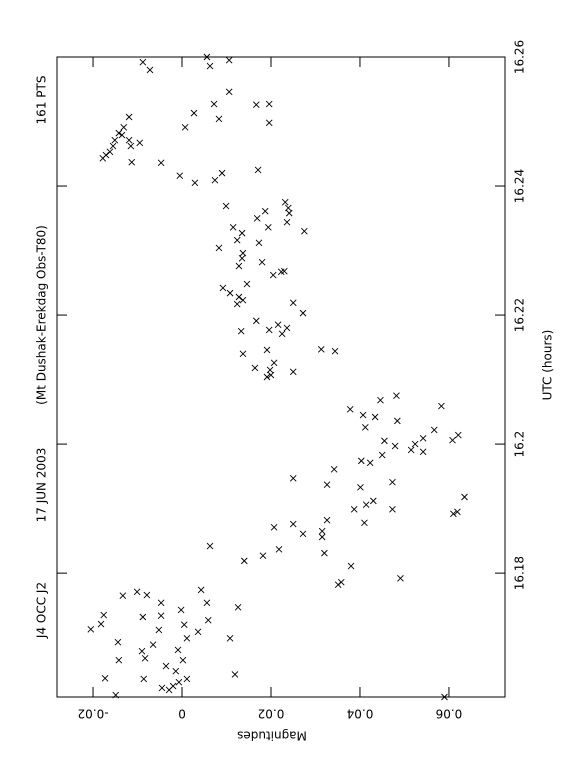  I want to click on x-tick-label: 16.26, so click(520, 57).